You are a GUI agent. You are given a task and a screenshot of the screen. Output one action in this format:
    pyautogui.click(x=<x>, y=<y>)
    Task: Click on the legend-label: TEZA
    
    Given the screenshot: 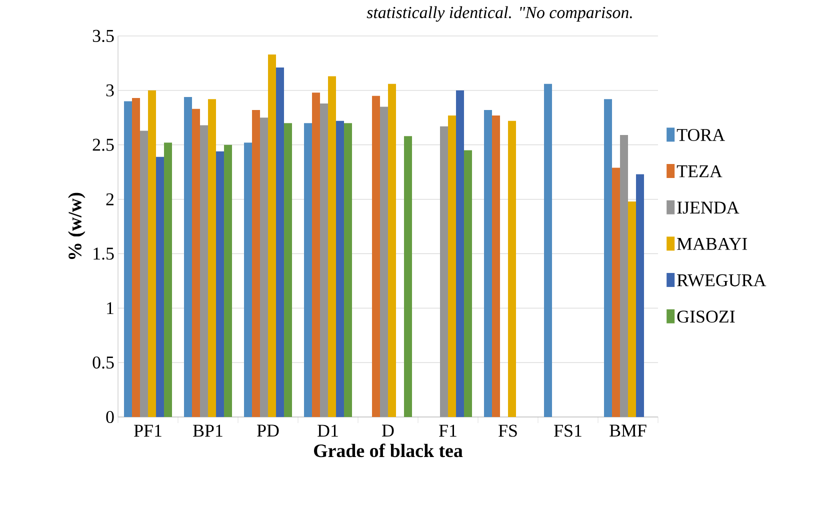 What is the action you would take?
    pyautogui.click(x=699, y=171)
    